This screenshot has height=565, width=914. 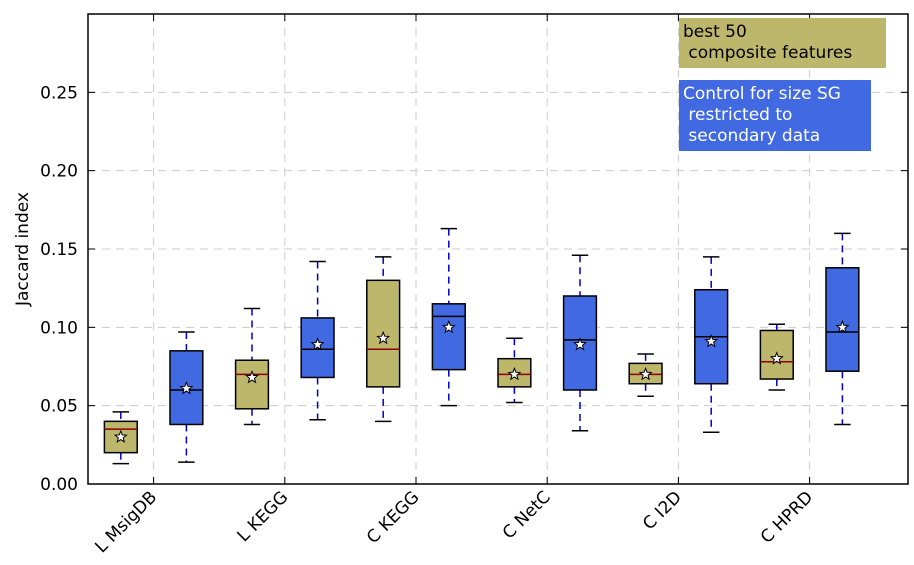 I want to click on legend-text-line: composite features, so click(x=767, y=53).